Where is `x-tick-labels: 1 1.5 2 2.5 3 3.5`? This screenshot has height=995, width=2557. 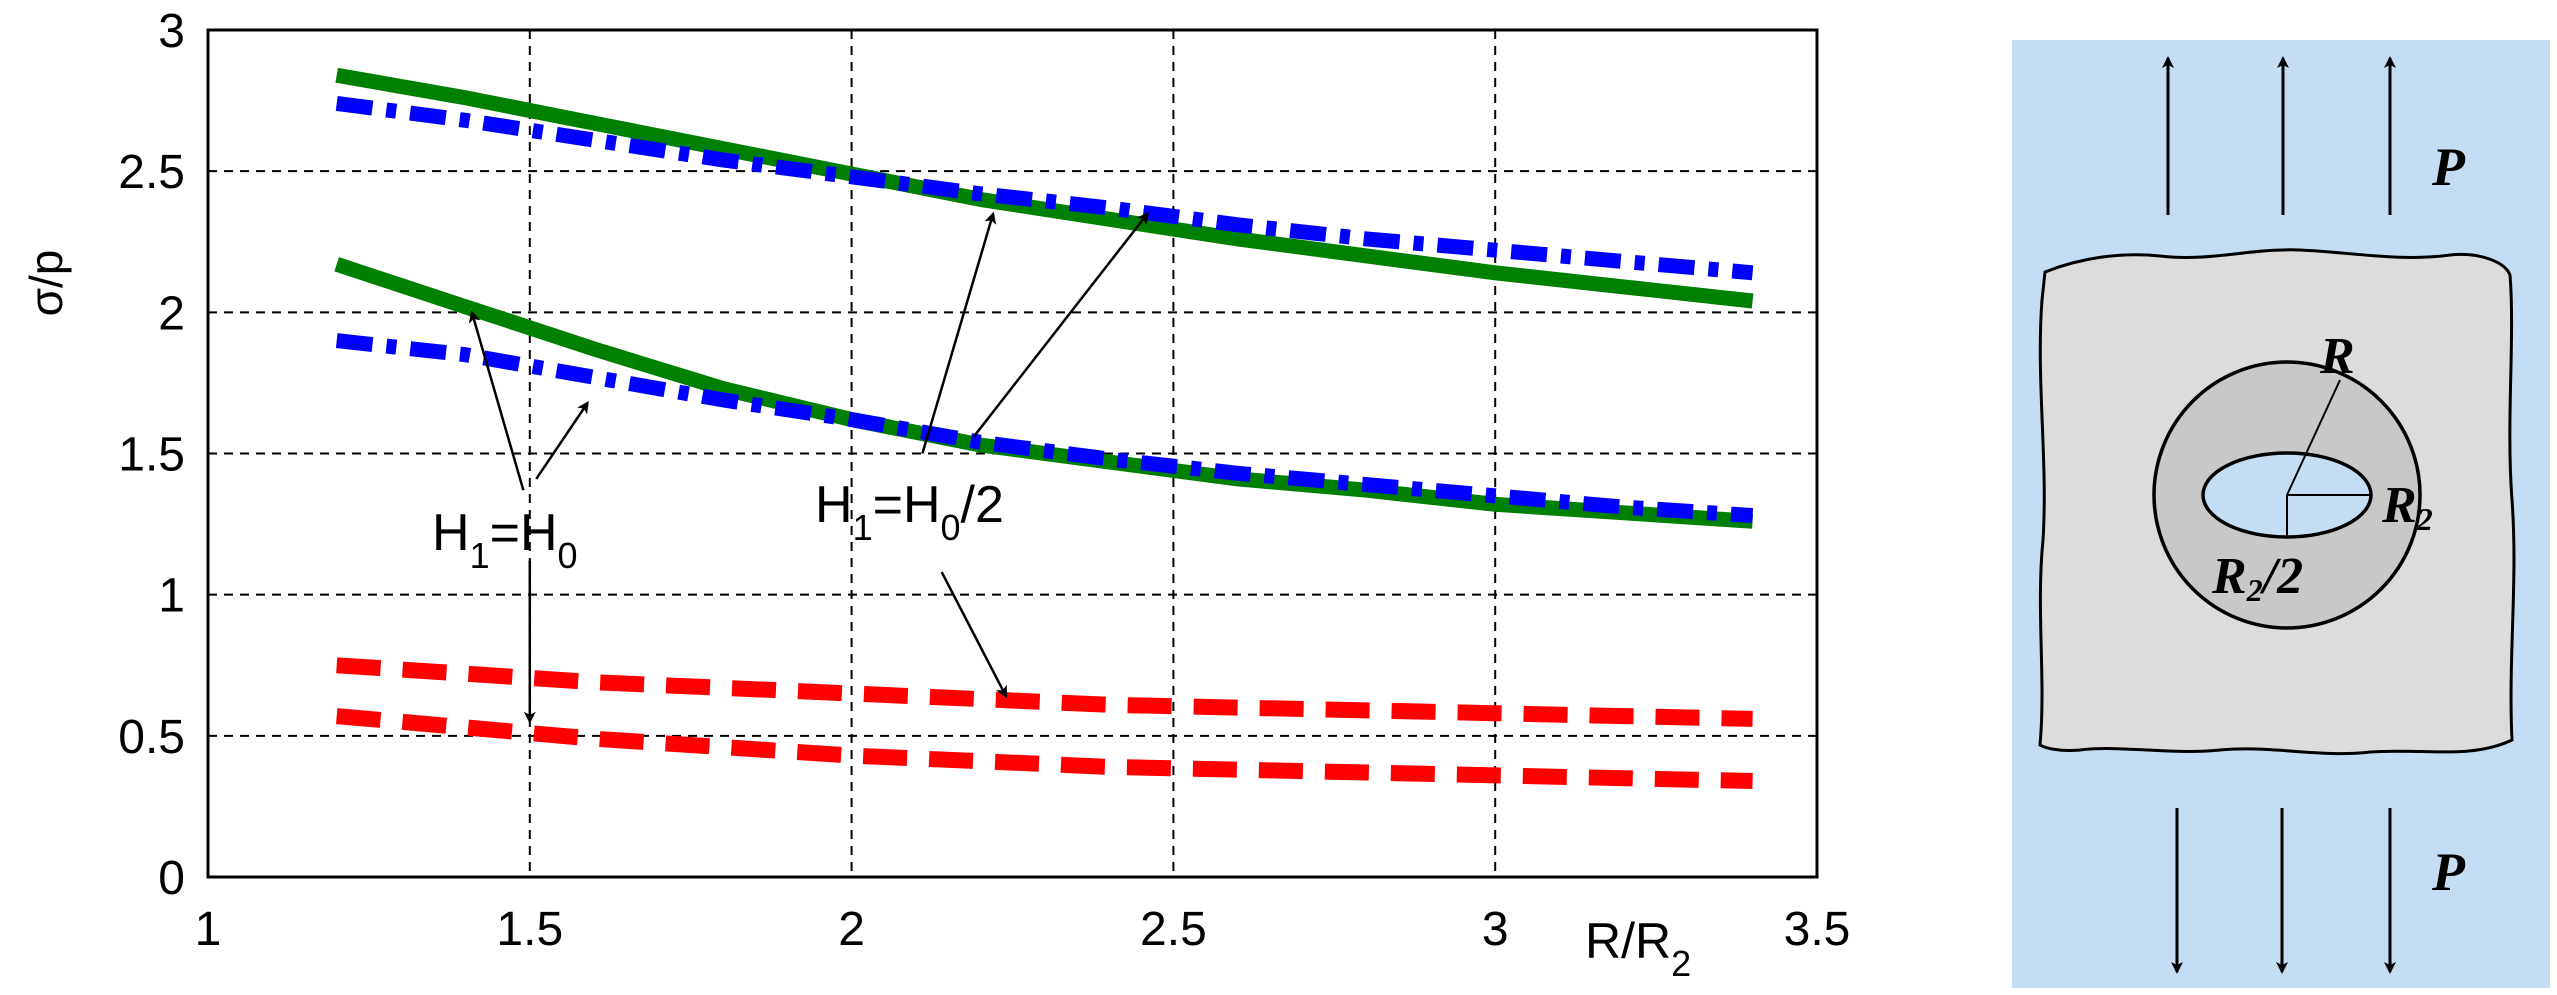
x-tick-labels: 1 1.5 2 2.5 3 3.5 is located at coordinates (1023, 929).